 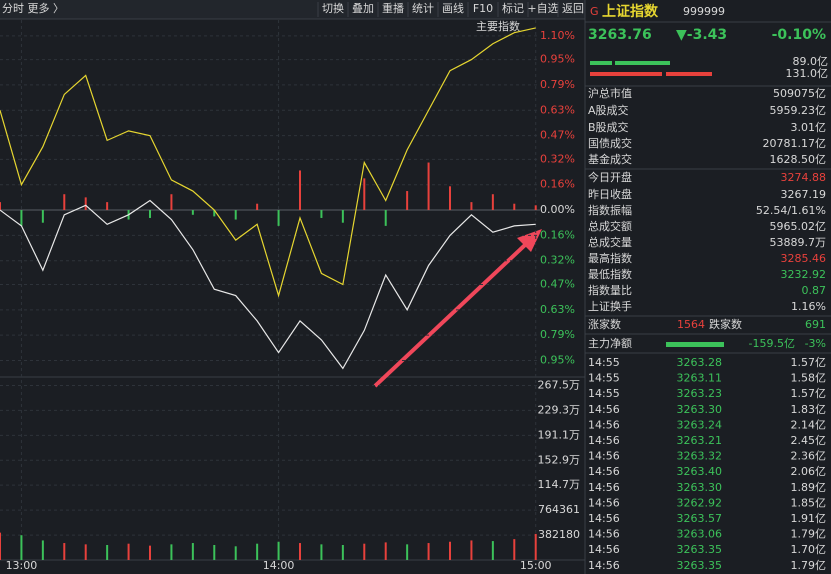 What do you see at coordinates (809, 362) in the screenshot?
I see `trade-volume: 1.57亿` at bounding box center [809, 362].